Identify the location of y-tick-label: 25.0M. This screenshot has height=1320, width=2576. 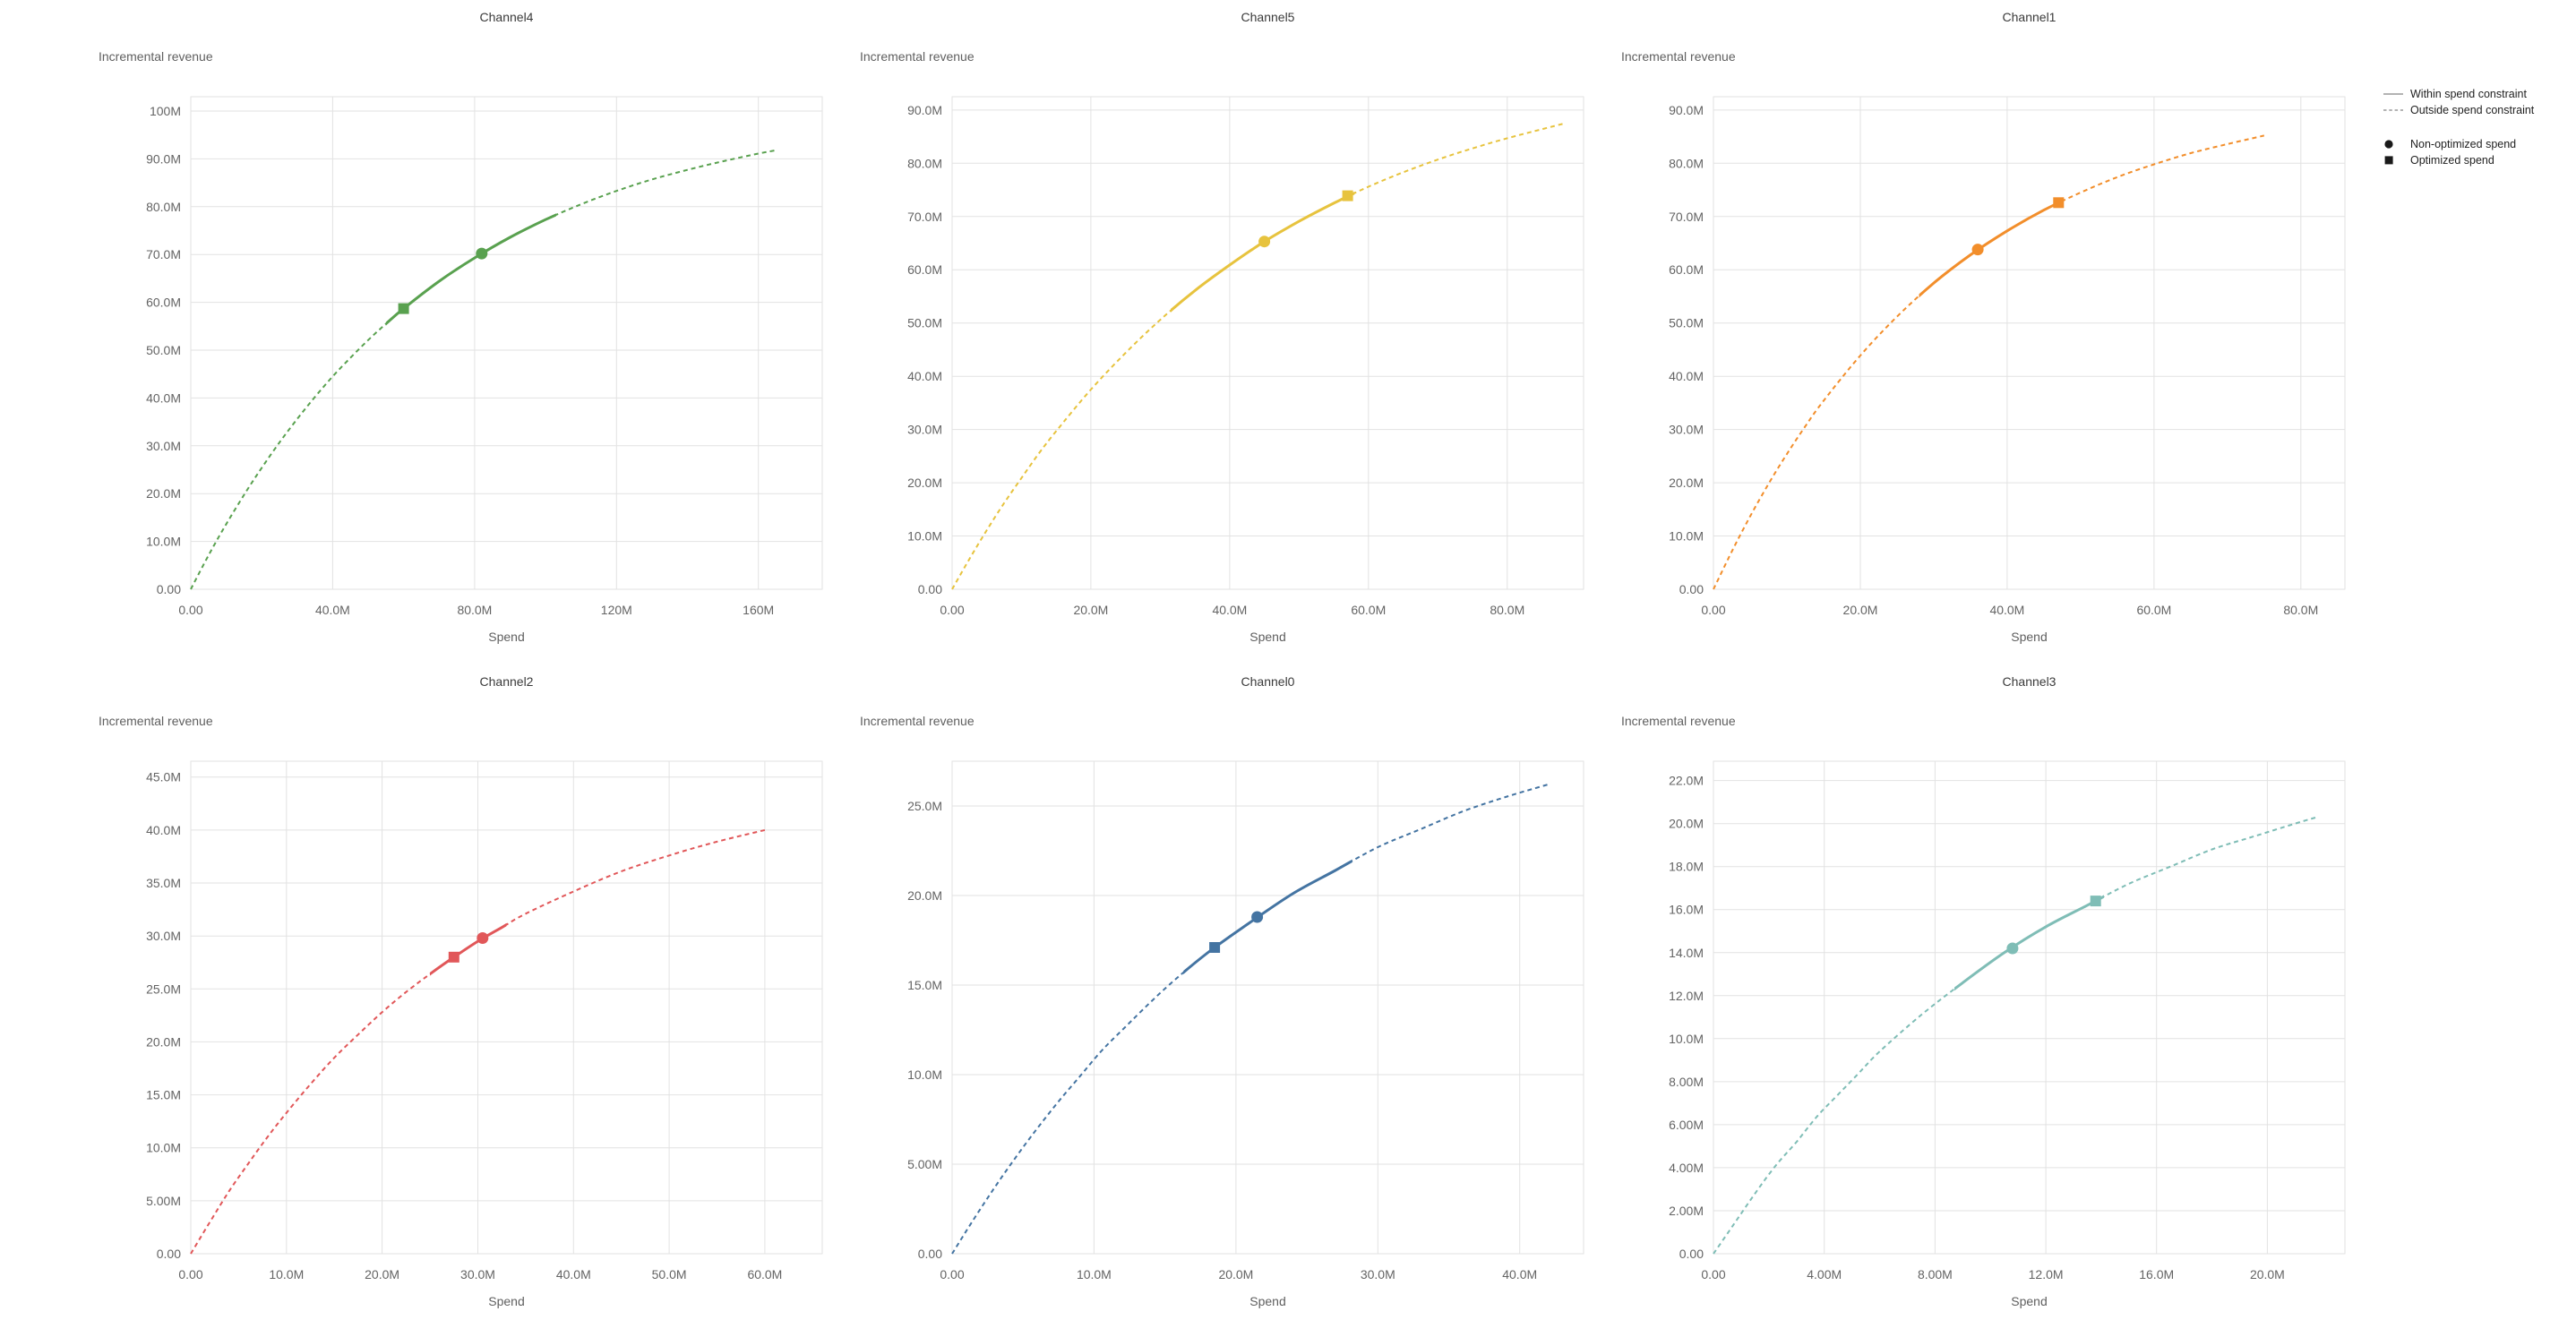
(163, 989).